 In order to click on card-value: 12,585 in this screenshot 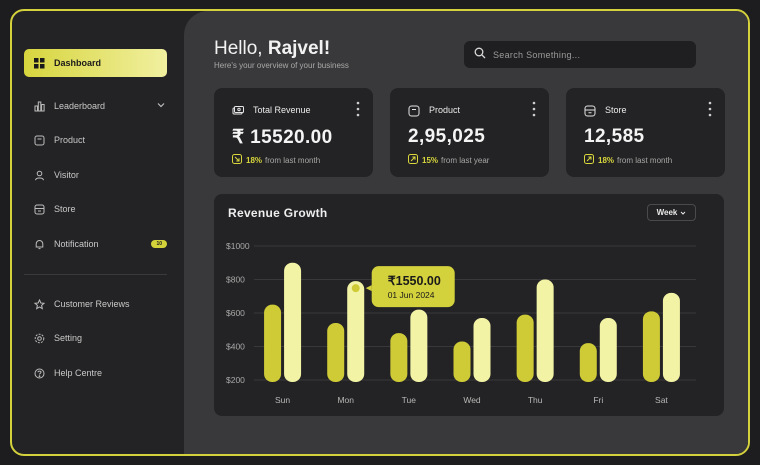, I will do `click(614, 136)`.